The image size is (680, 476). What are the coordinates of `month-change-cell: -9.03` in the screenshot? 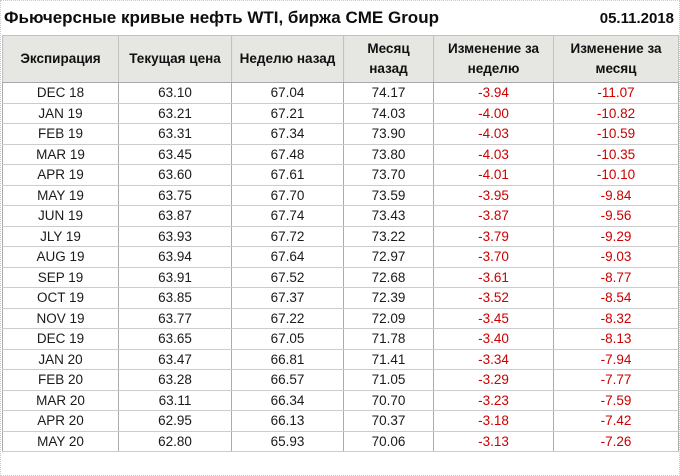 It's located at (616, 257).